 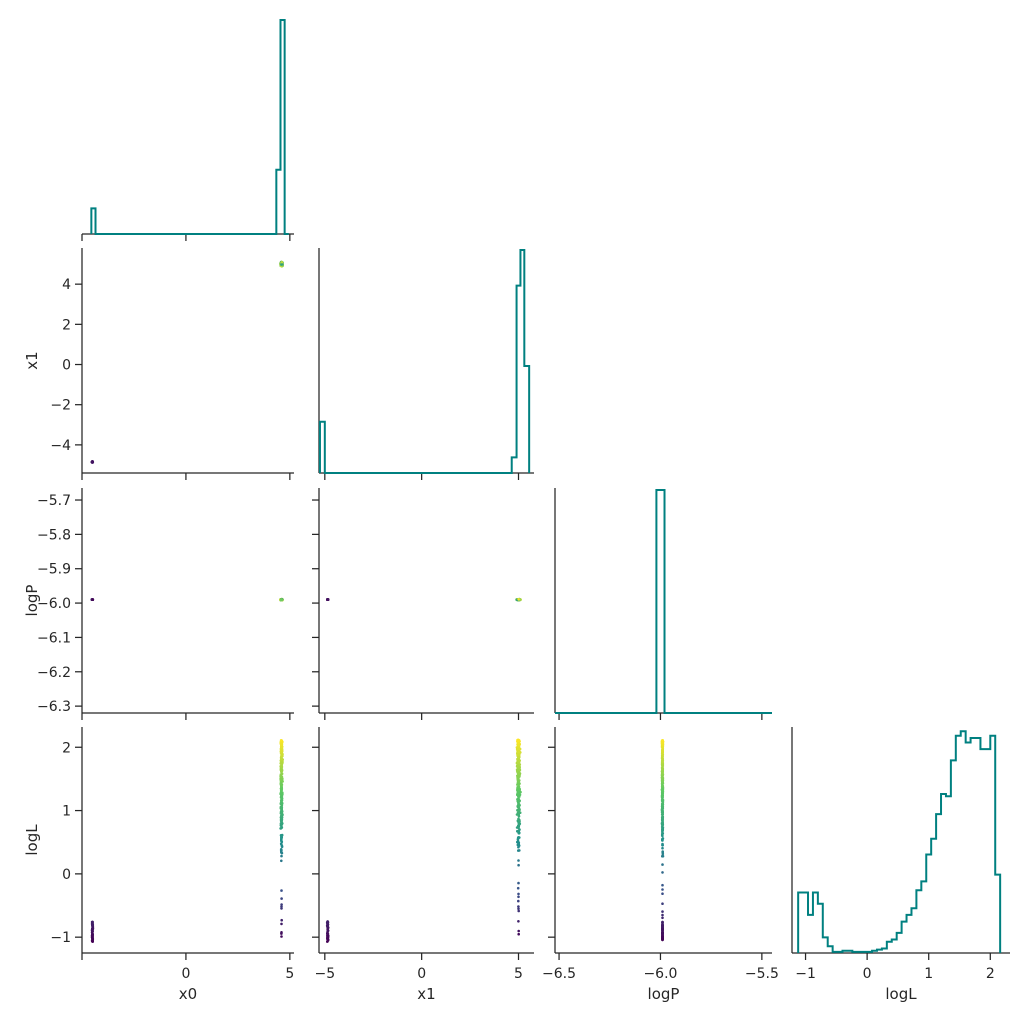 I want to click on histogram-logL, so click(x=899, y=841).